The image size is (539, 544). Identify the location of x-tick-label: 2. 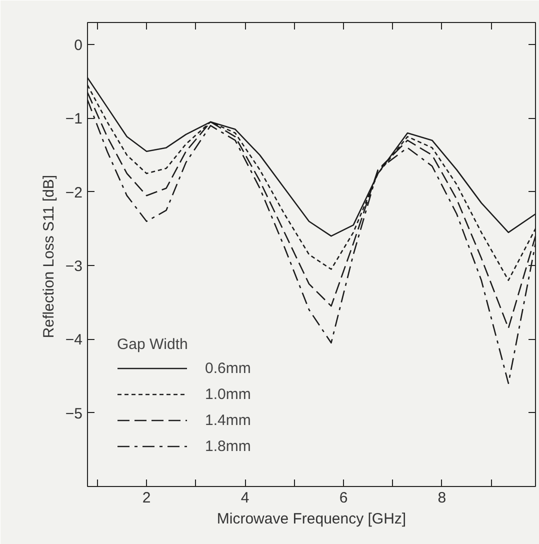
(146, 498).